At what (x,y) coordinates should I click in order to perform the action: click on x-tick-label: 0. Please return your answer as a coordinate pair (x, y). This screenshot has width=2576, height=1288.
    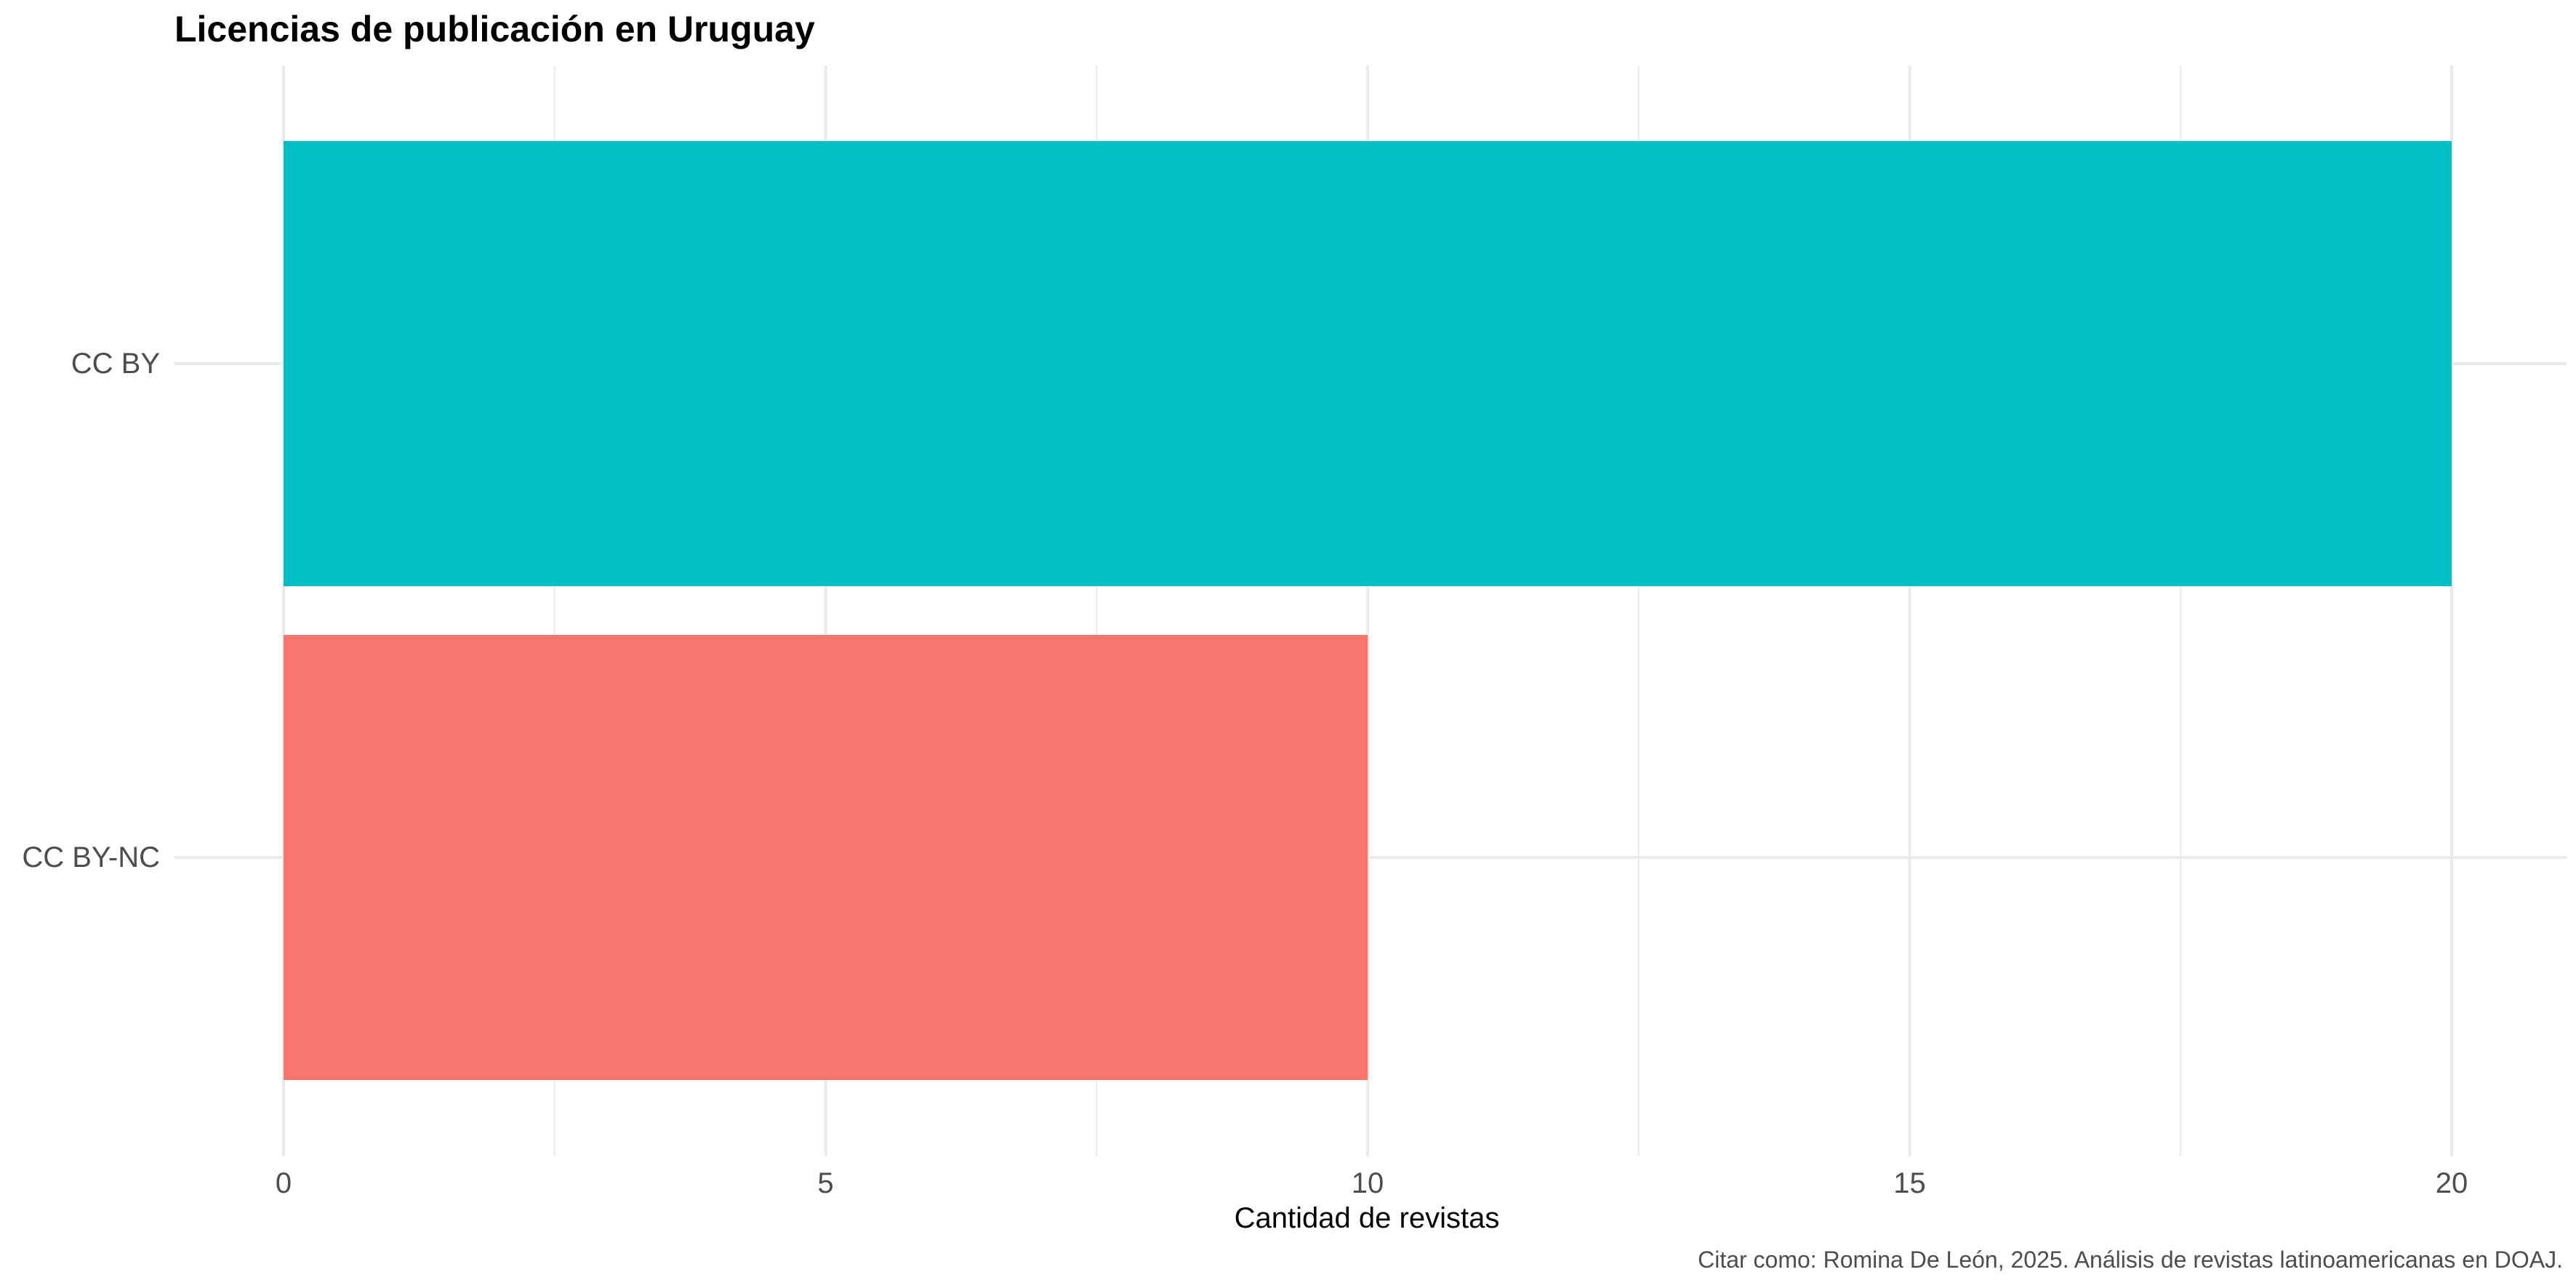
    Looking at the image, I should click on (284, 1183).